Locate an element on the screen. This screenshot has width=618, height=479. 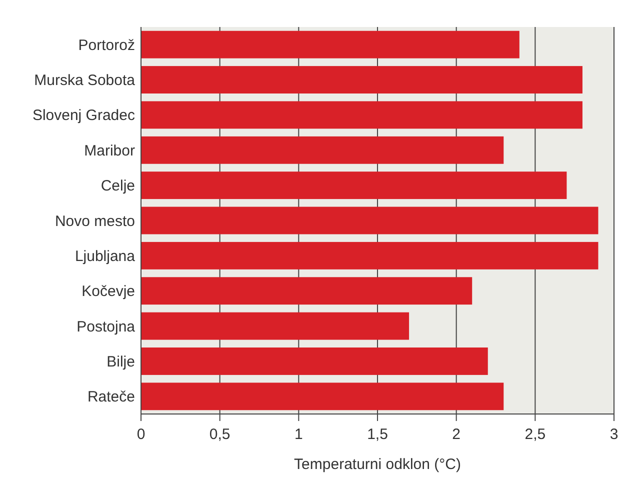
y-tick-label: Murska Sobota is located at coordinates (85, 81).